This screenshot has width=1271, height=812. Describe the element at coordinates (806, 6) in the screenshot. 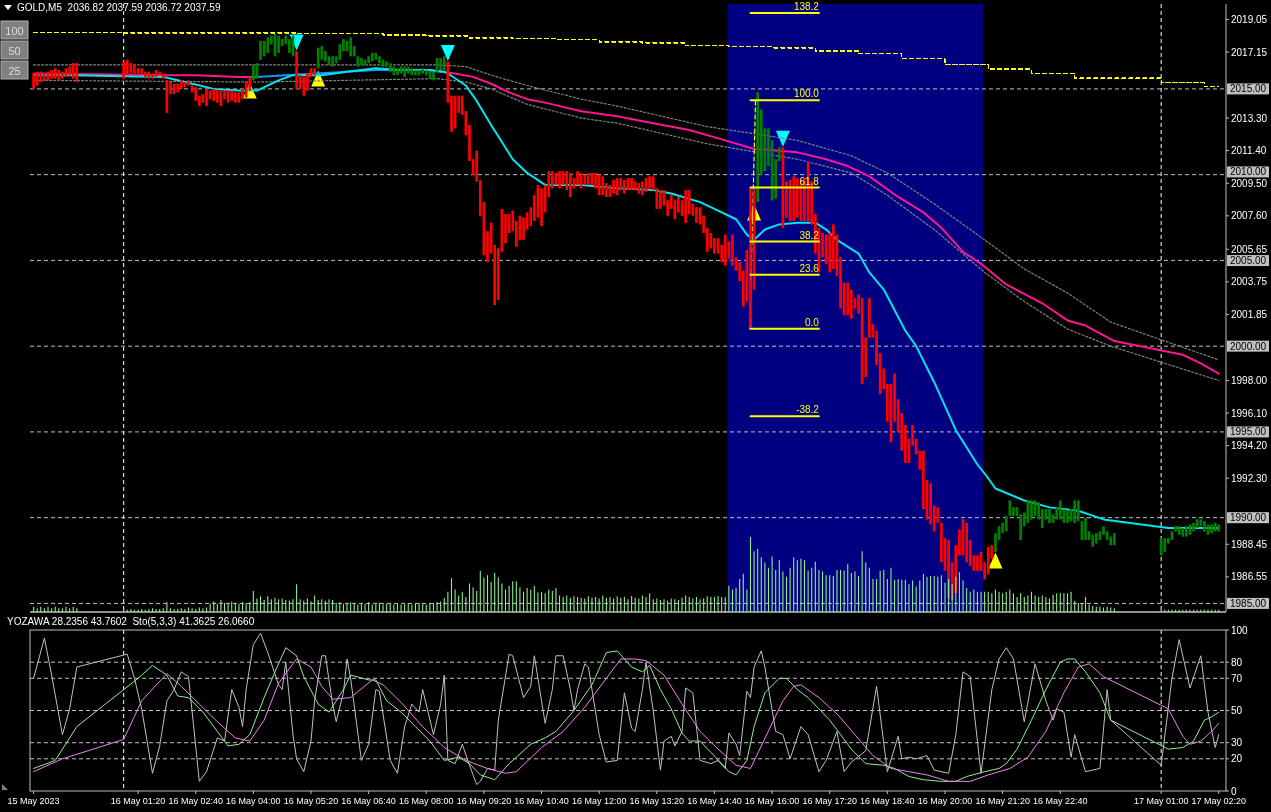

I see `series-label: 138.2` at that location.